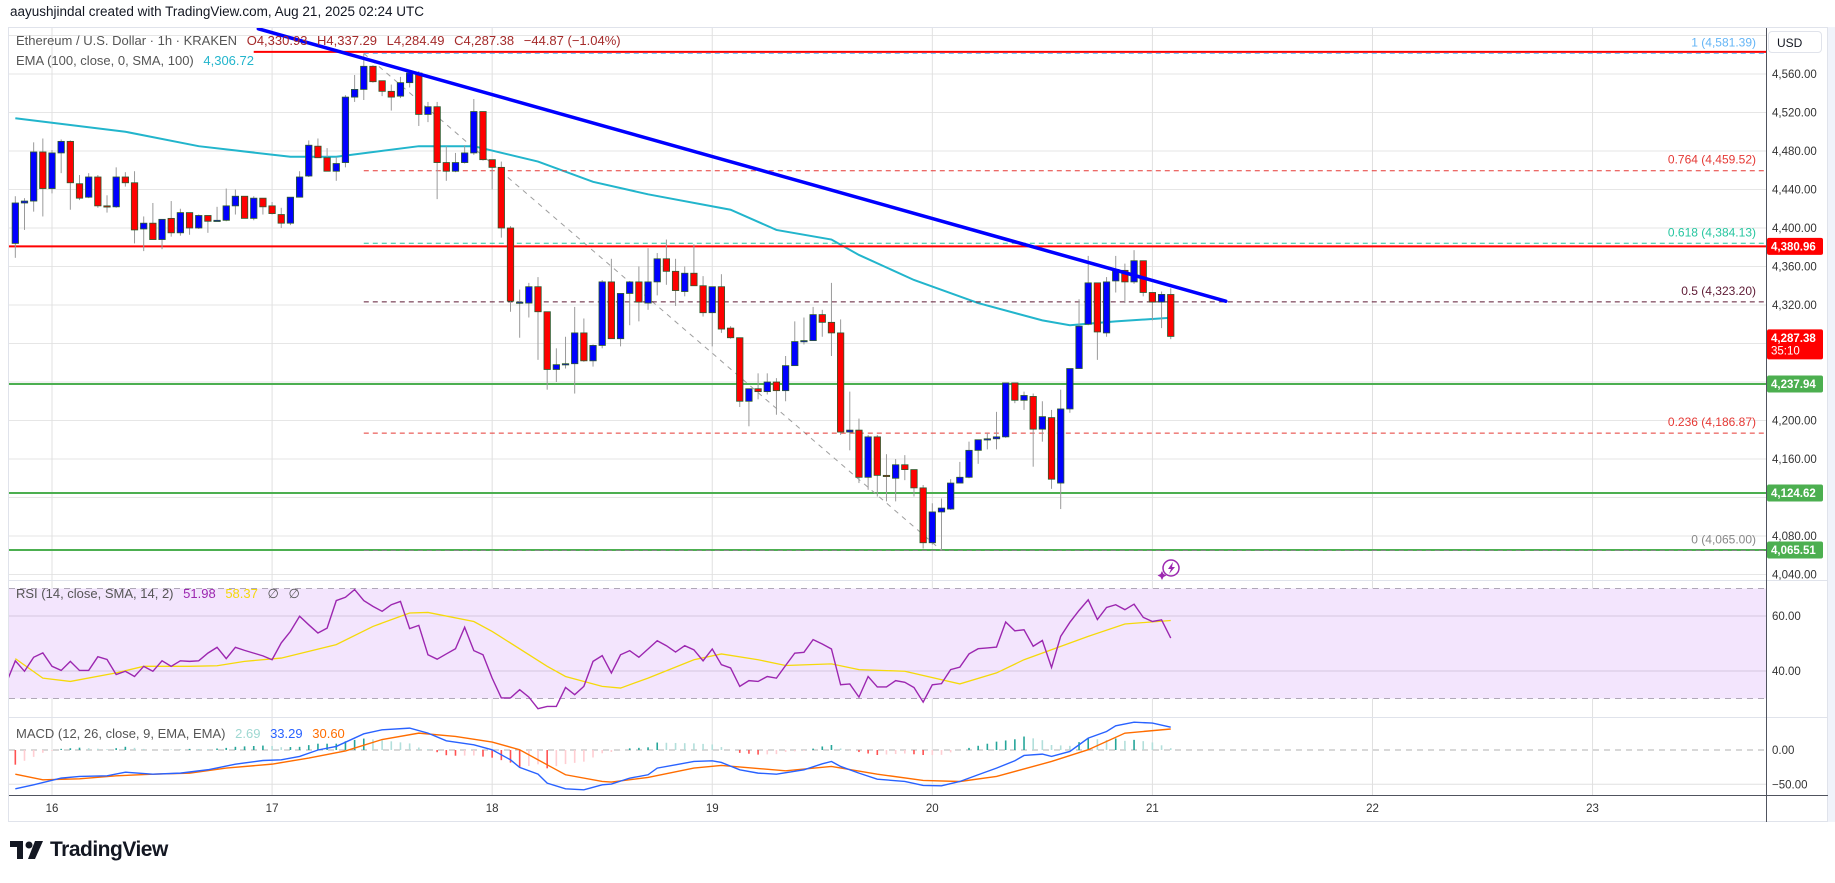 This screenshot has width=1835, height=883. Describe the element at coordinates (1795, 42) in the screenshot. I see `currency-selector: USD` at that location.